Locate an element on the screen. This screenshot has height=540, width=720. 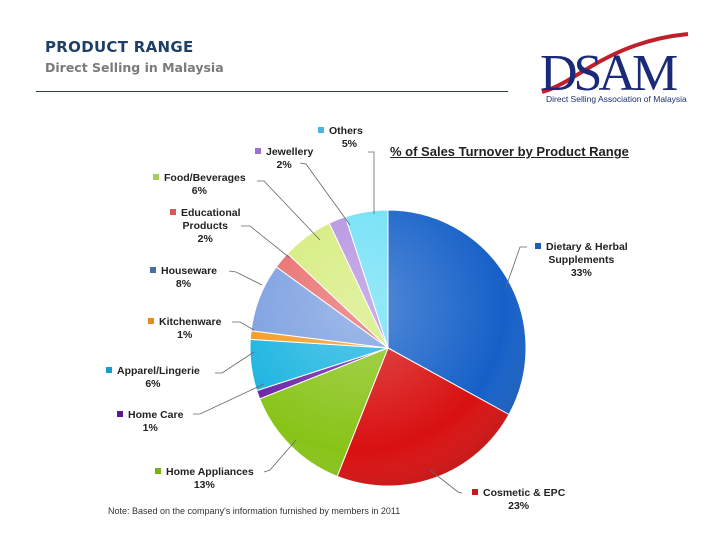
label-food-beverages: Food/Beverages 6% is located at coordinates (199, 185).